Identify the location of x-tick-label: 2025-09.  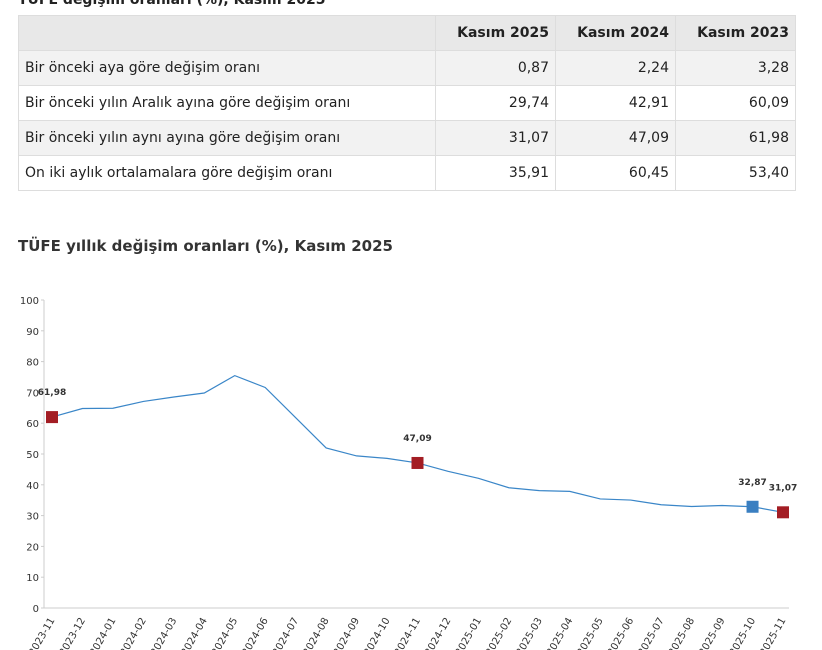
(712, 633).